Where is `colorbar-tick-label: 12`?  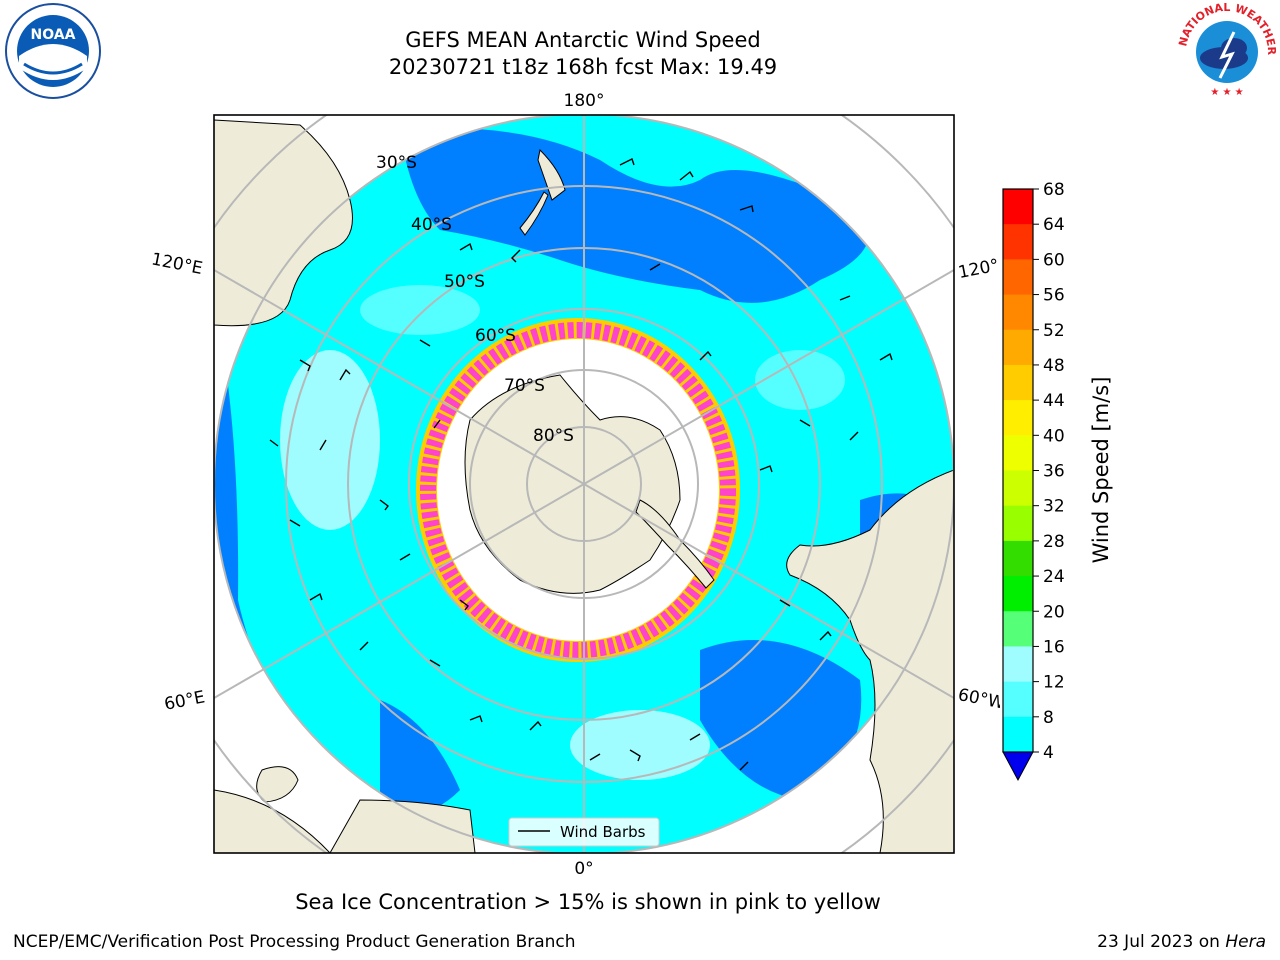 colorbar-tick-label: 12 is located at coordinates (1054, 683).